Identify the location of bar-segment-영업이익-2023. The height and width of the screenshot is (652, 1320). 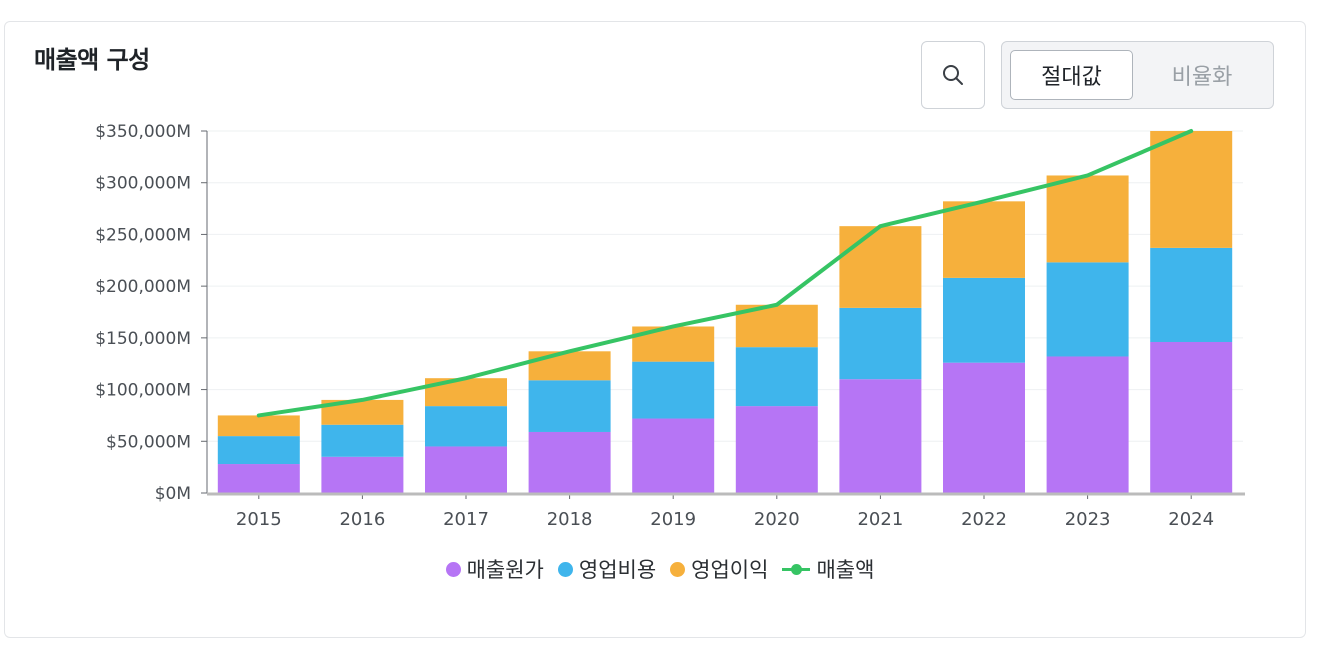
(1087, 219).